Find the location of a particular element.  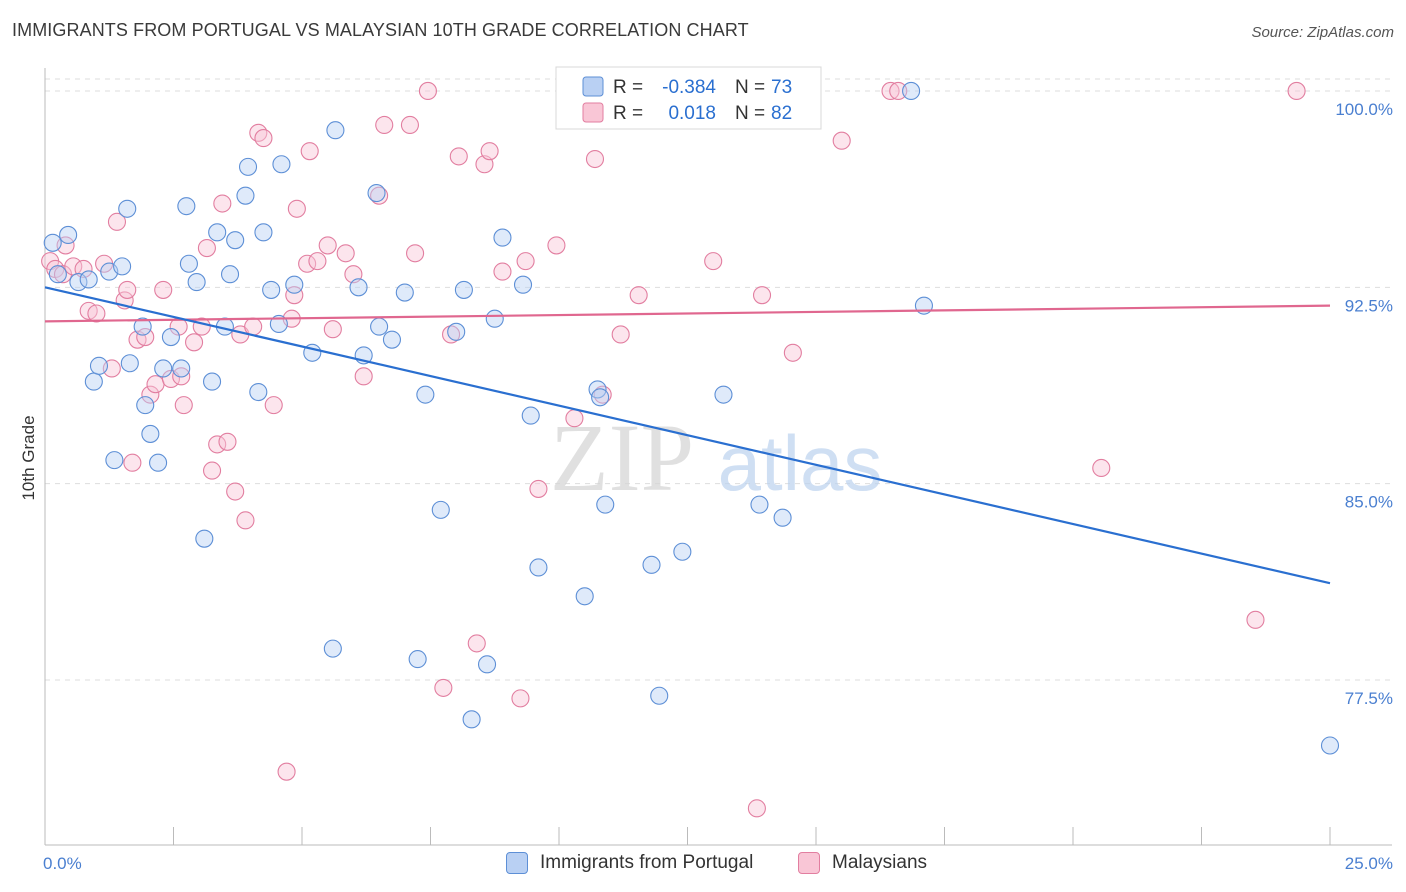

stats-r-value-pink: 0.018 is located at coordinates (692, 113).